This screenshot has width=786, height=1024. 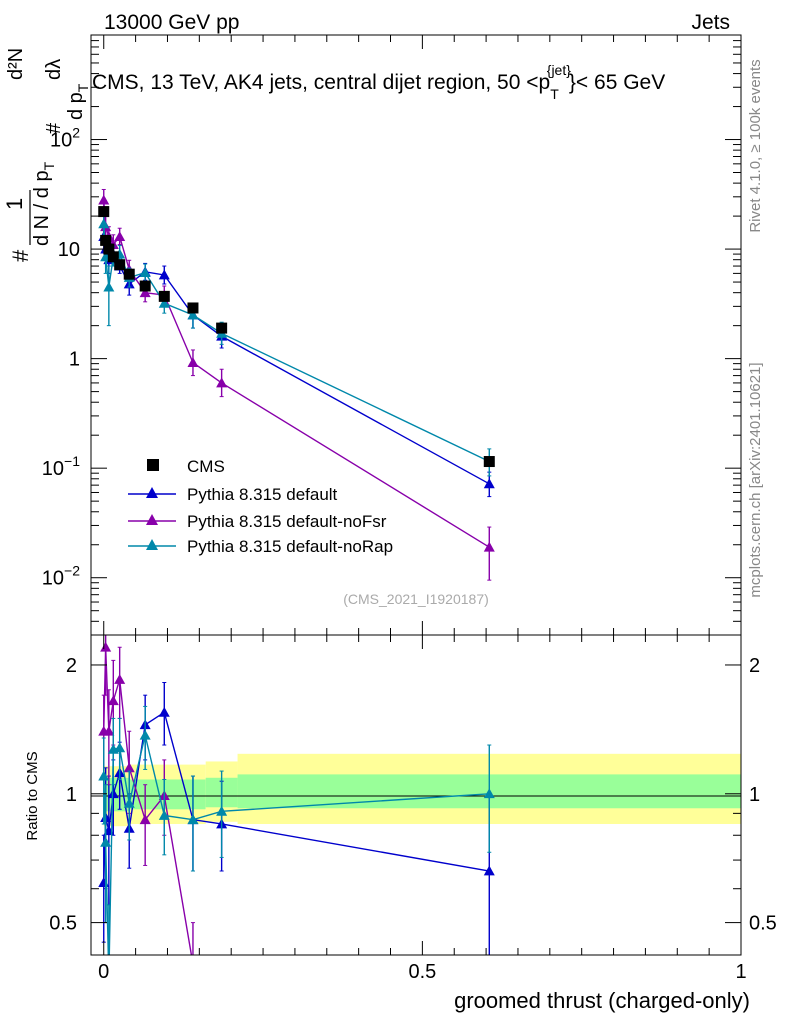 I want to click on ylabel-num-denominator: d pT, so click(x=78, y=101).